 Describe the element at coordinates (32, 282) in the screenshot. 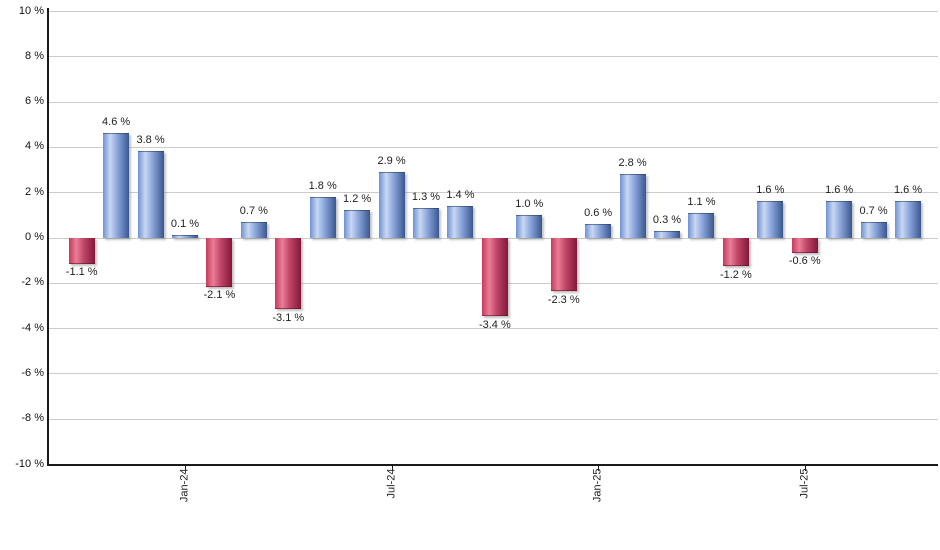

I see `y-axis-tick-label: -2 %` at that location.